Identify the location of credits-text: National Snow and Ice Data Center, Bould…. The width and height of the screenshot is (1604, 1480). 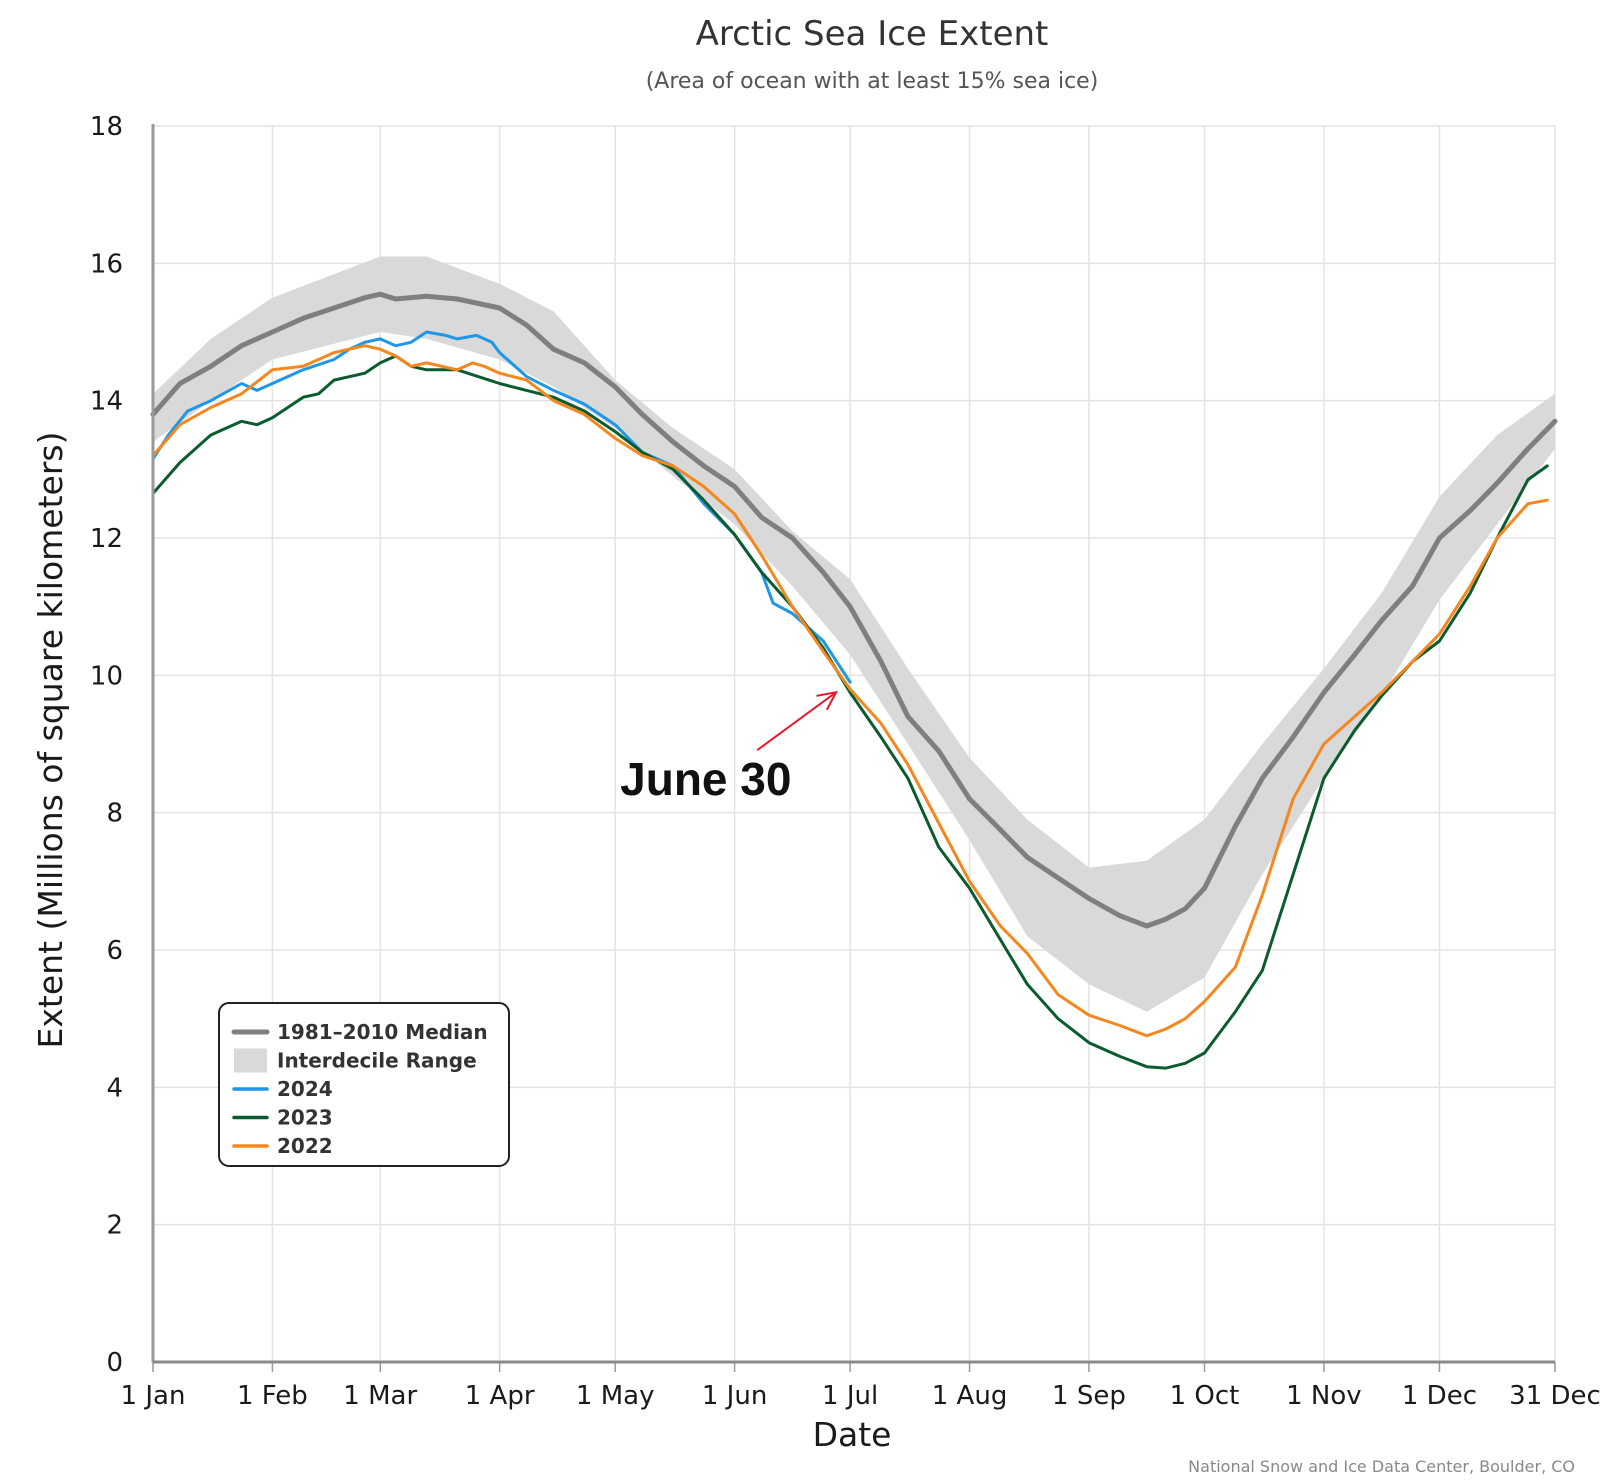
(1381, 1466).